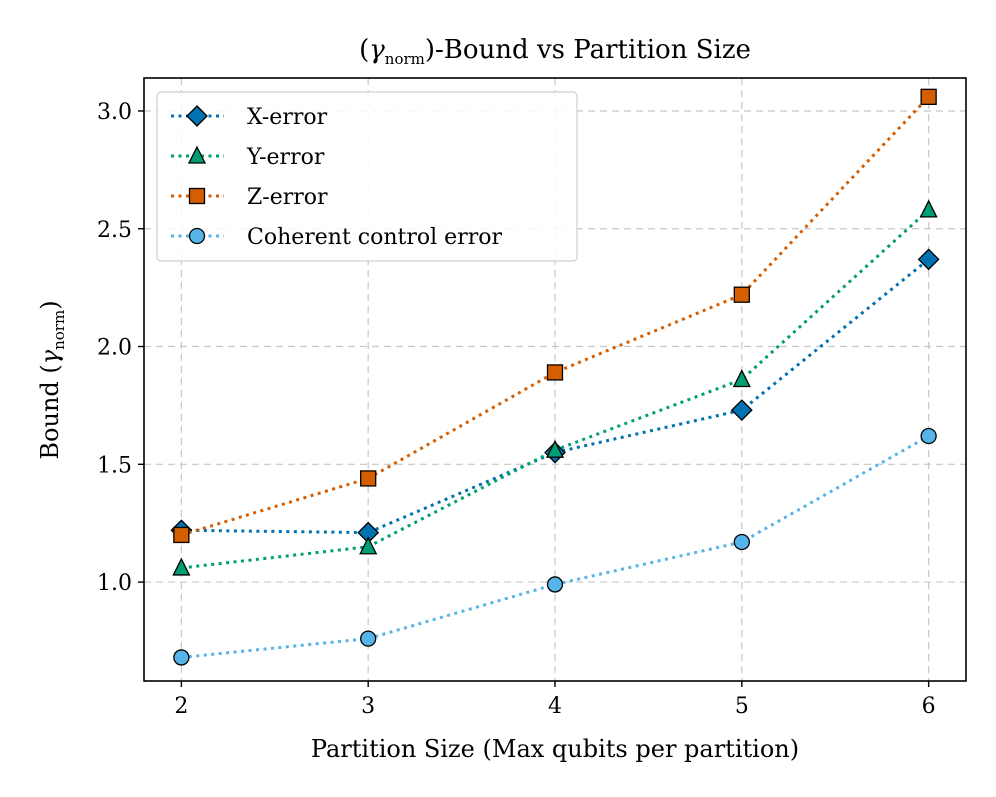 The height and width of the screenshot is (797, 996). What do you see at coordinates (181, 706) in the screenshot?
I see `x-tick-label: 2` at bounding box center [181, 706].